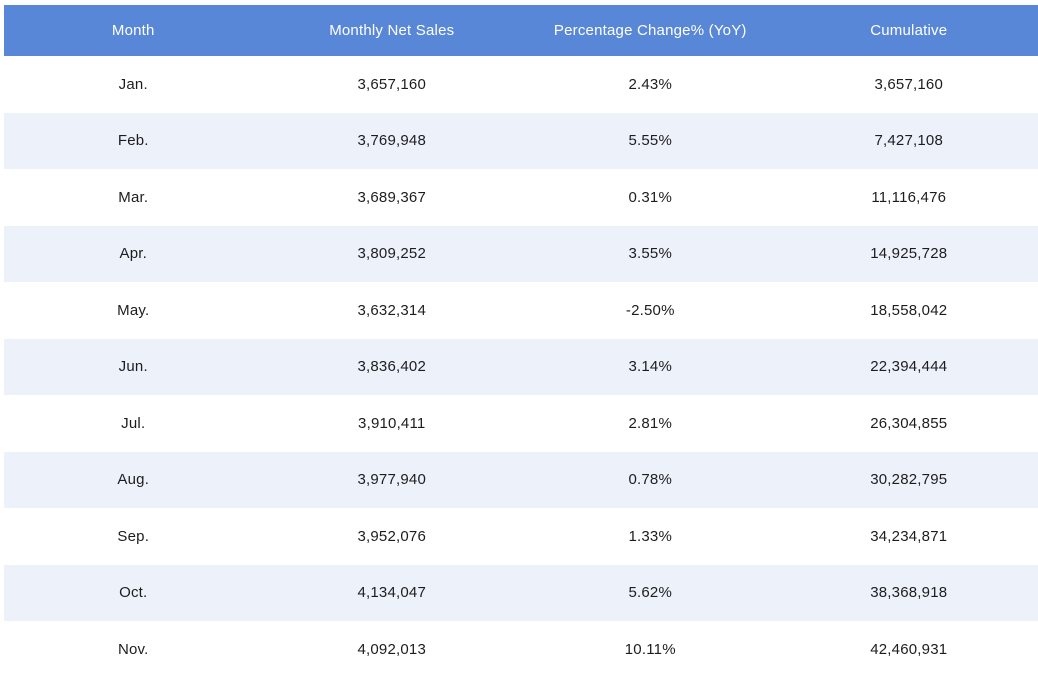  Describe the element at coordinates (650, 480) in the screenshot. I see `cell-pct-change: 0.78%` at that location.